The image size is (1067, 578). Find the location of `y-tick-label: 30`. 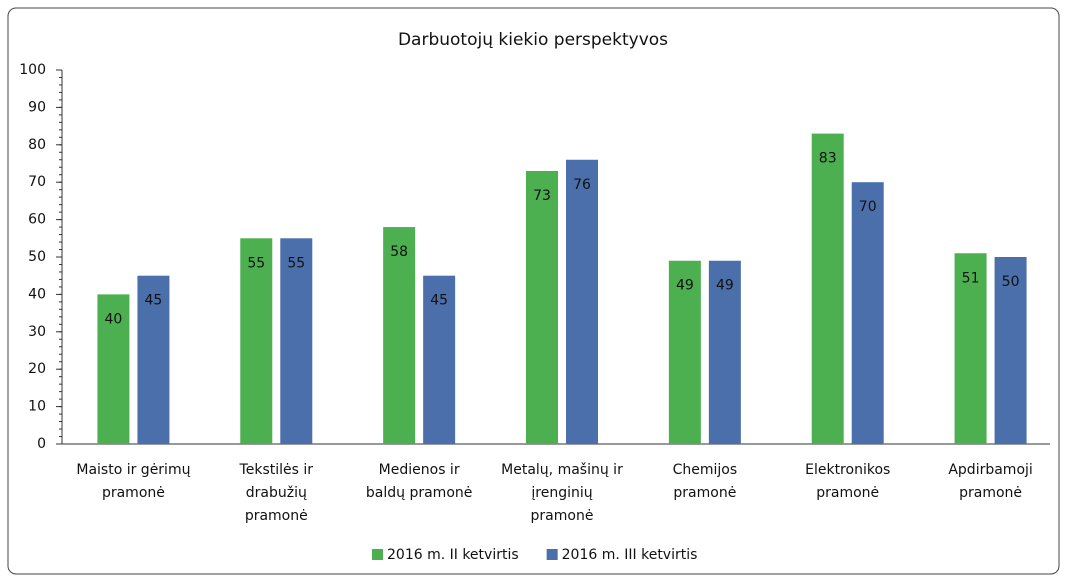

y-tick-label: 30 is located at coordinates (37, 332).